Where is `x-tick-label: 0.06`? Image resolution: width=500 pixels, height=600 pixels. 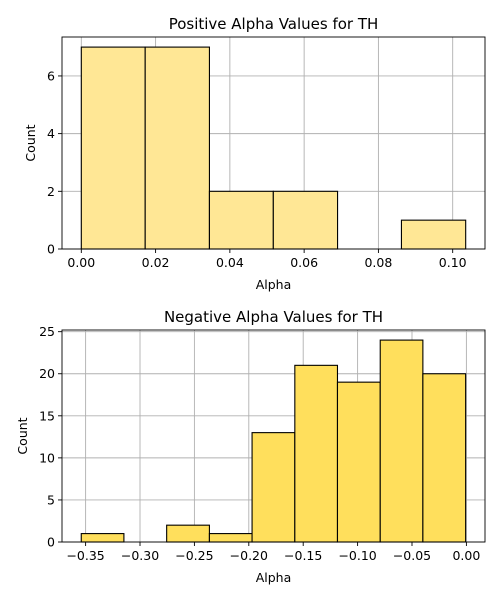
x-tick-label: 0.06 is located at coordinates (304, 262).